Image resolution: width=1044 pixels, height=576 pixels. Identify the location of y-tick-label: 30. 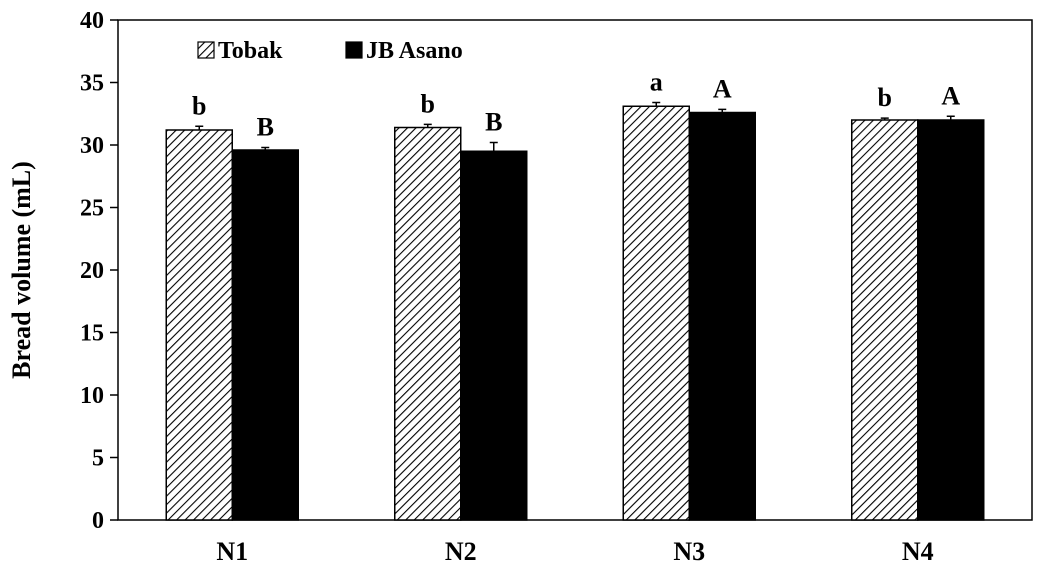
(92, 146).